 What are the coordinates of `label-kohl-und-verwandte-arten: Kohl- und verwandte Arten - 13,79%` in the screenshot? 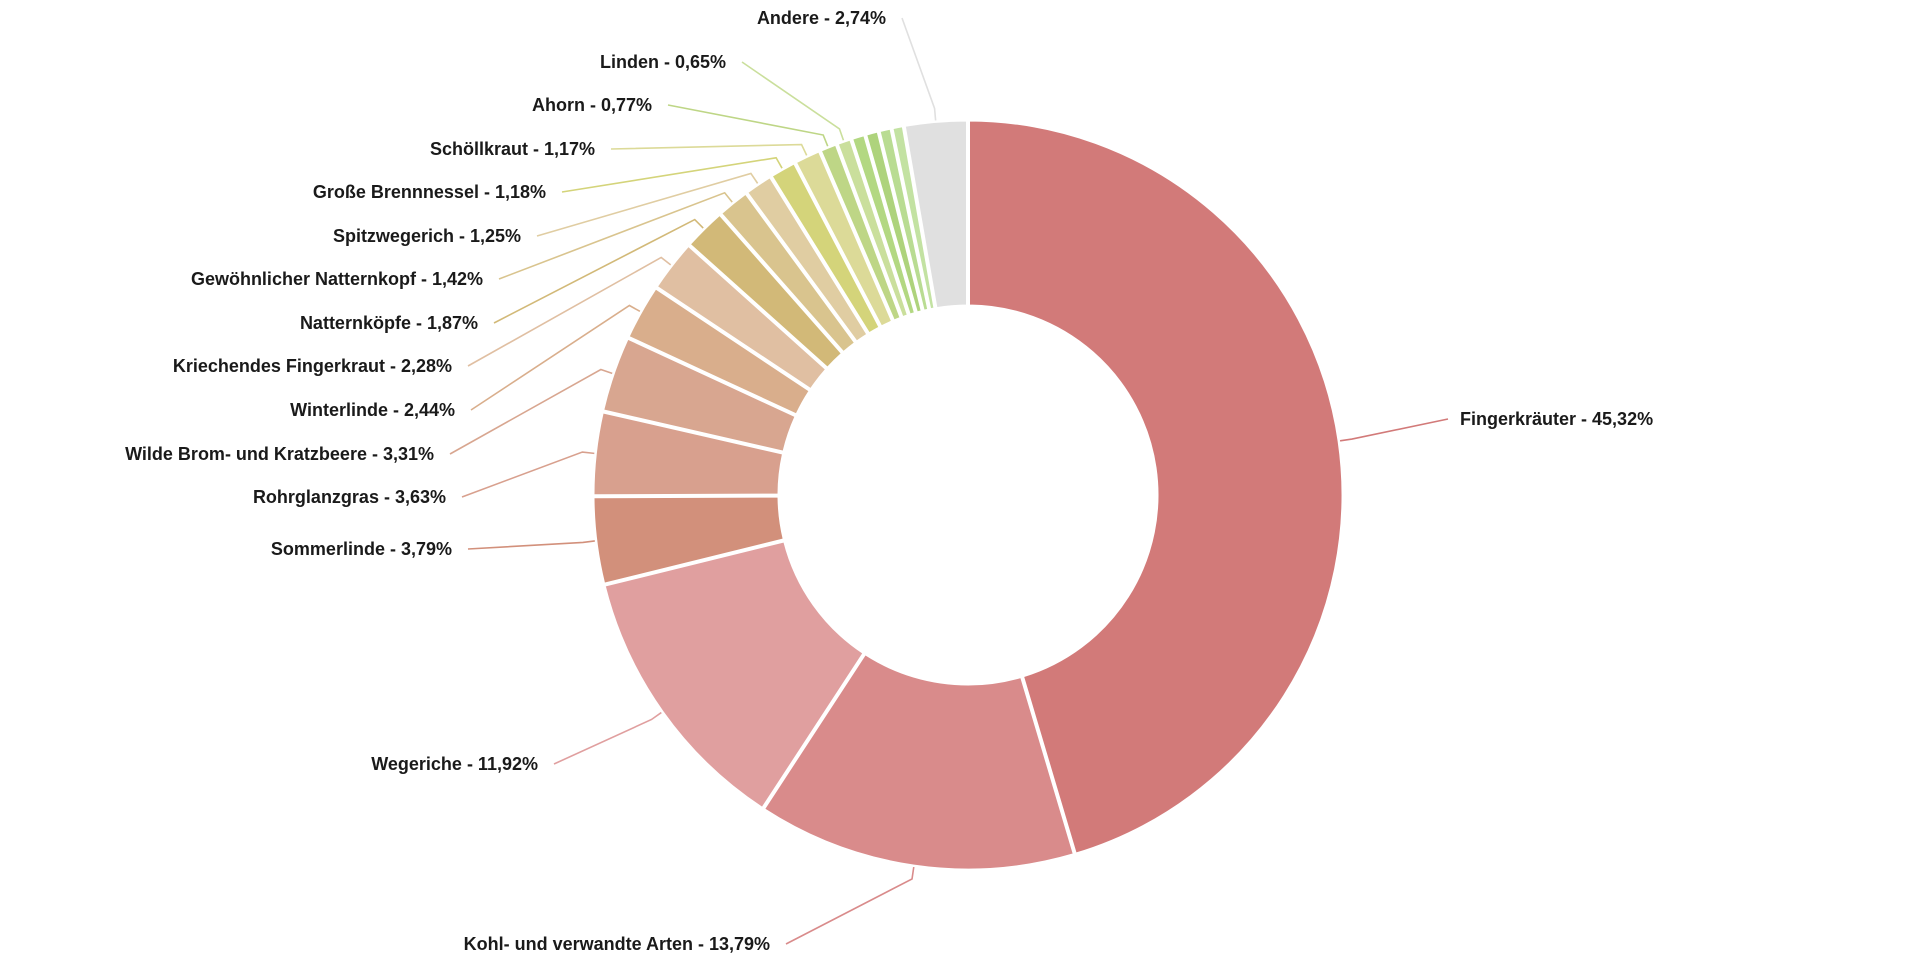 It's located at (617, 944).